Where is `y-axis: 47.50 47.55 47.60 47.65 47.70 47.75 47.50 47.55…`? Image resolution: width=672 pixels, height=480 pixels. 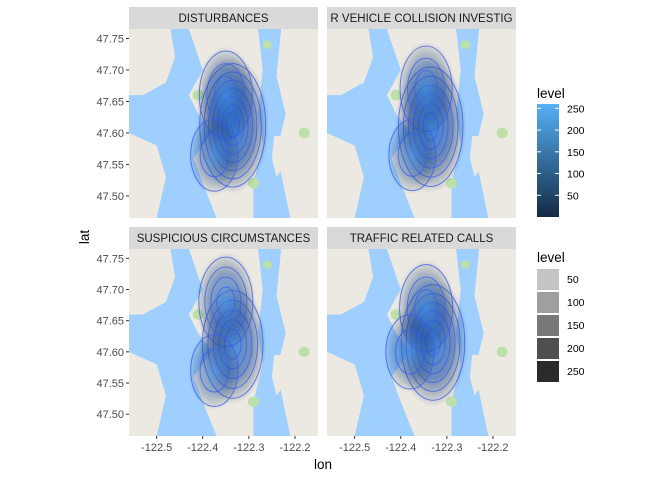 y-axis: 47.50 47.55 47.60 47.65 47.70 47.75 47.50 47.55… is located at coordinates (112, 227).